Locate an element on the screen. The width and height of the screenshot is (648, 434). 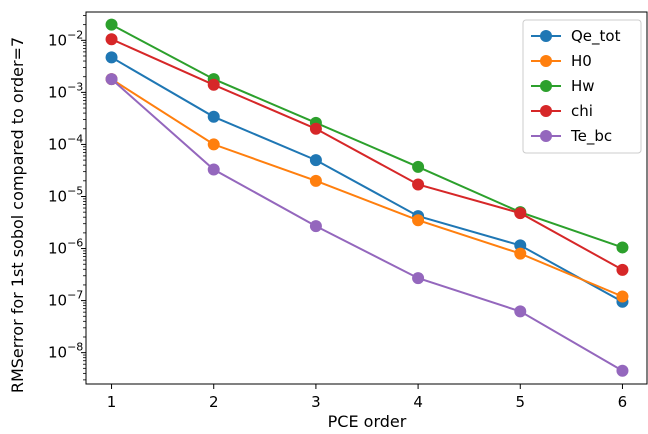
x-tick-label: 4 is located at coordinates (418, 402).